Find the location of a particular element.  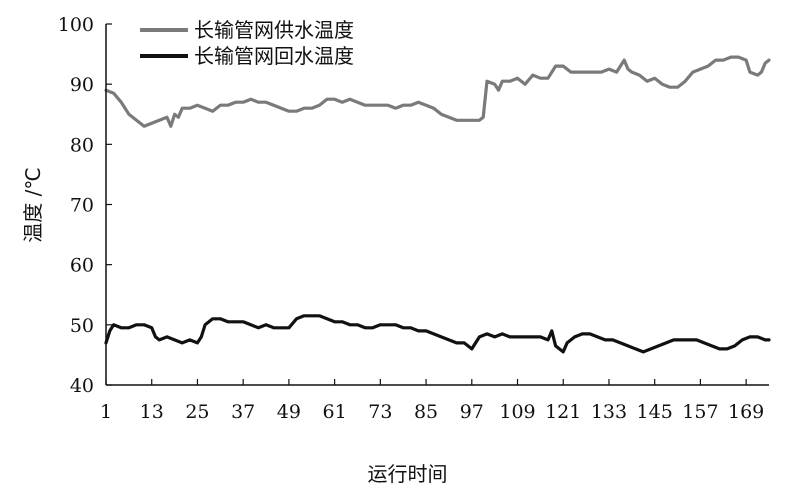

legend-label-supply: 长输管网供水温度 is located at coordinates (274, 30).